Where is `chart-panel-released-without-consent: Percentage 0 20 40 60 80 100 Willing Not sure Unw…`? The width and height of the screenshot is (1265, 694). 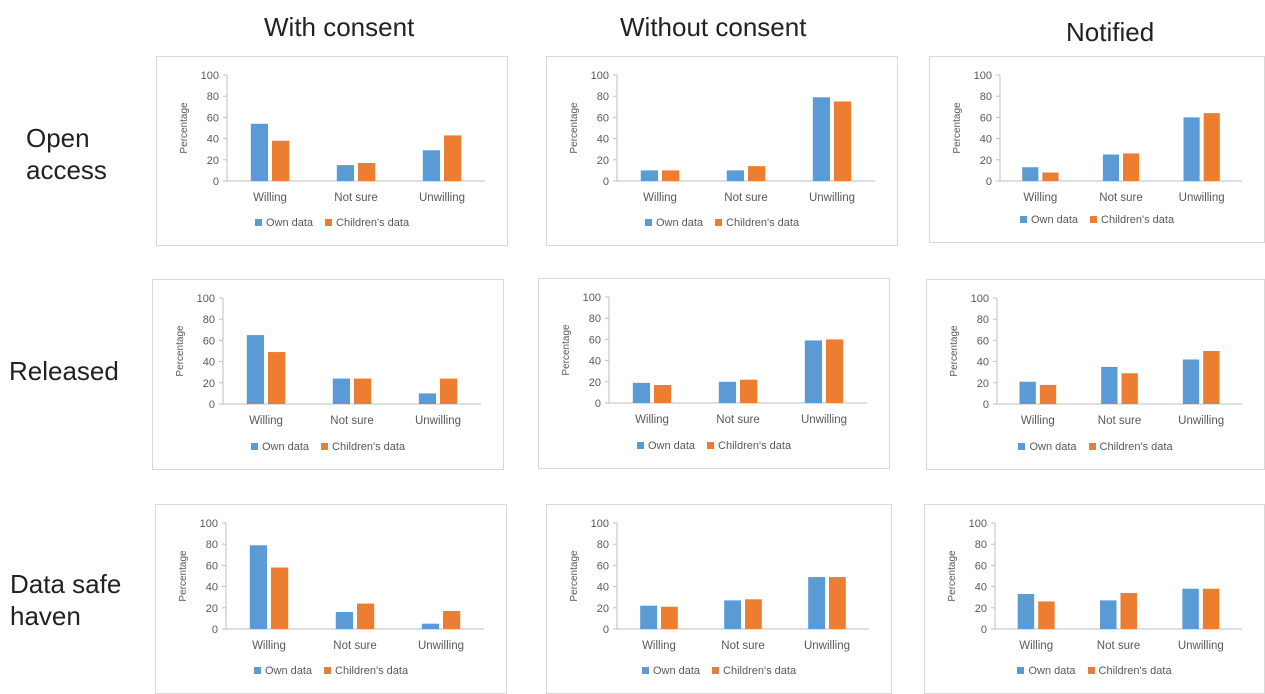 chart-panel-released-without-consent: Percentage 0 20 40 60 80 100 Willing Not sure Unw… is located at coordinates (714, 373).